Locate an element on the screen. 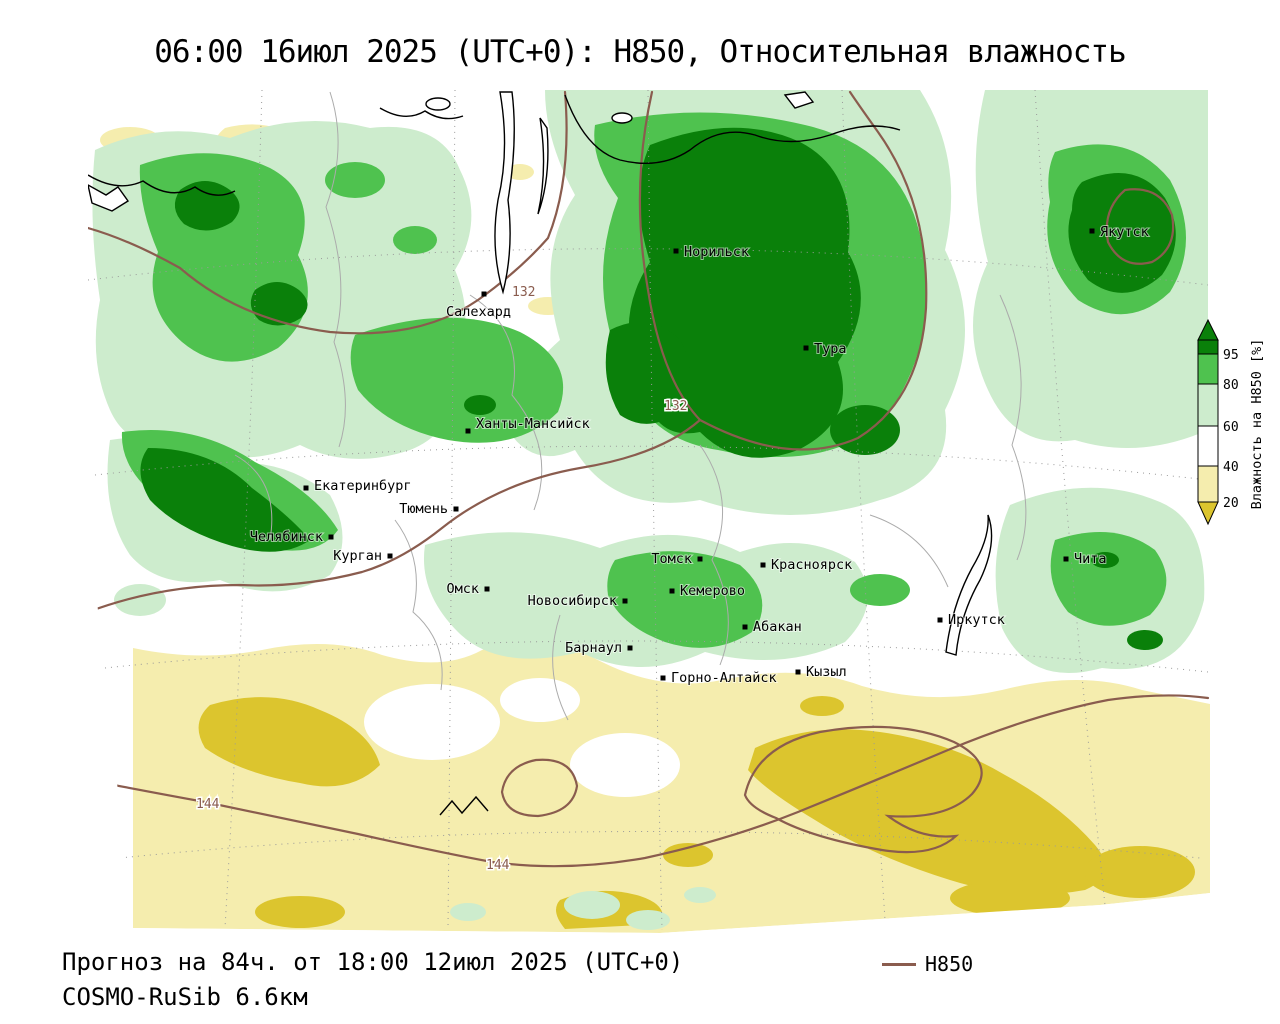  taz-gulf is located at coordinates (543, 166).